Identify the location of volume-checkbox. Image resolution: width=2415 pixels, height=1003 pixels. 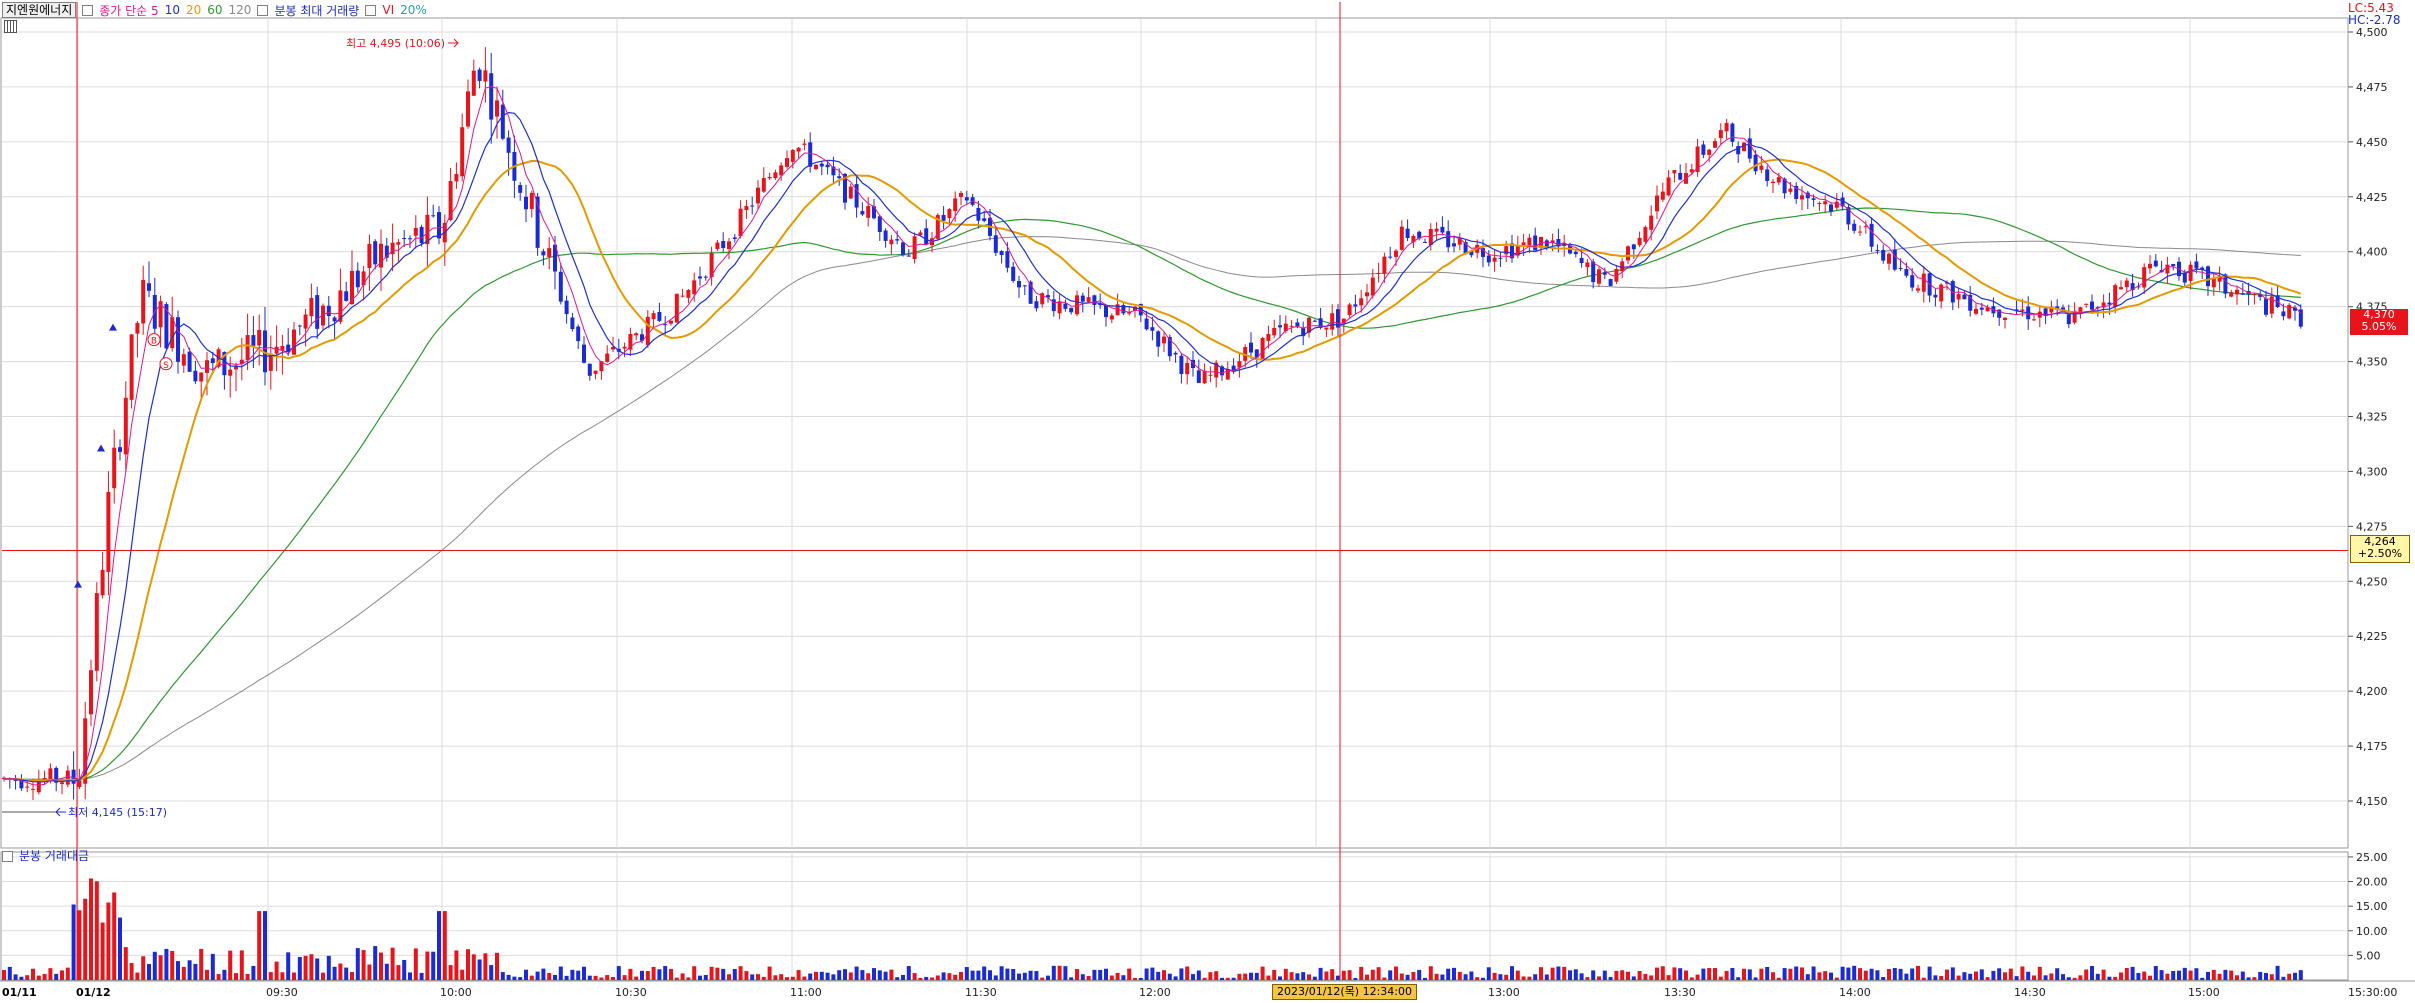
(263, 10).